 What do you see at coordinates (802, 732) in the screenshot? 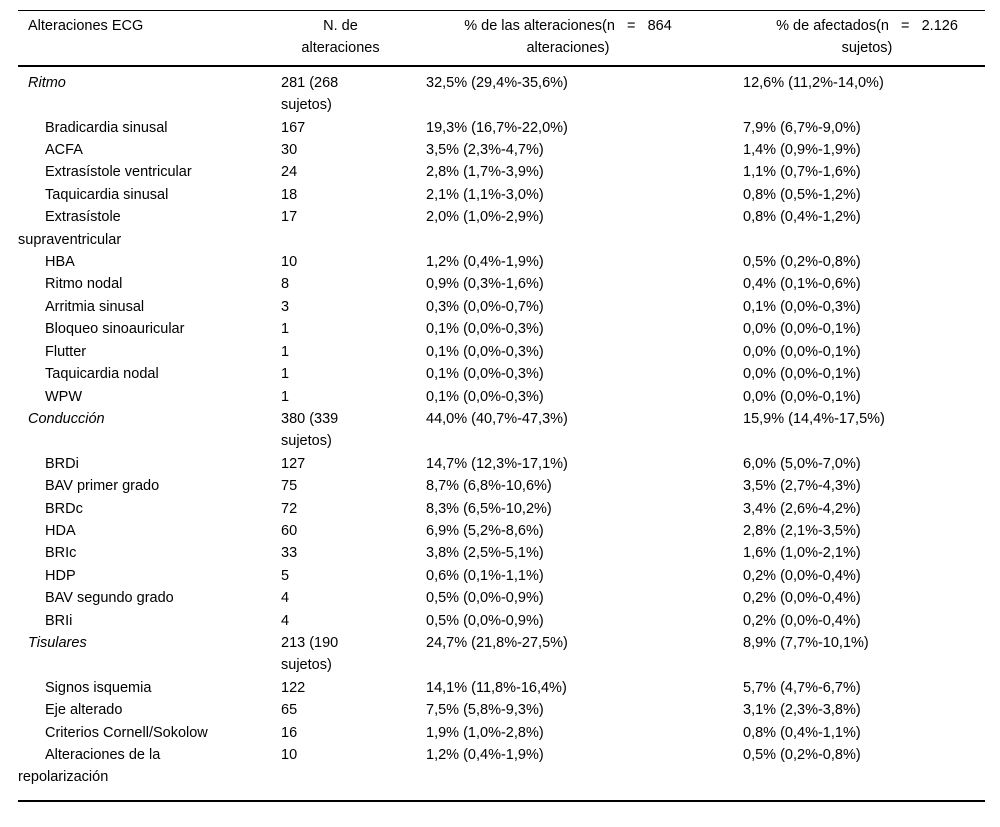
I see `cell-pct-afectados: 0,8% (0,4%-1,1%)` at bounding box center [802, 732].